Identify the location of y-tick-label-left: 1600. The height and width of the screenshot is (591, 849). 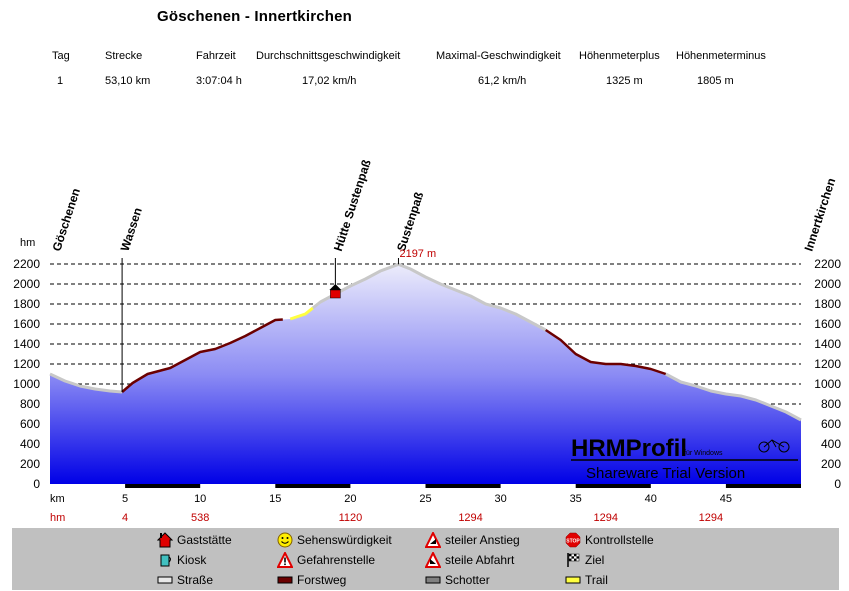
(26, 324).